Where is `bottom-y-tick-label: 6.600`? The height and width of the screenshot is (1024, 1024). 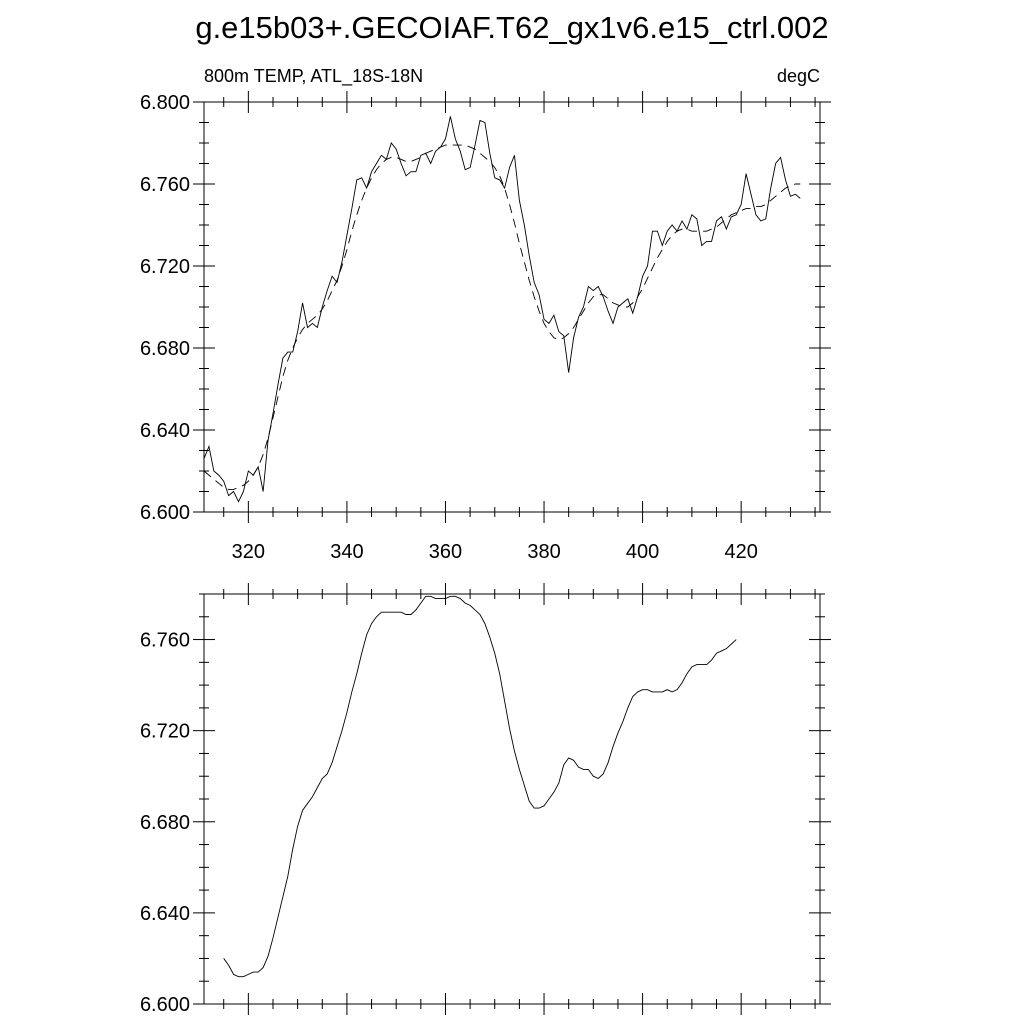 bottom-y-tick-label: 6.600 is located at coordinates (165, 1005).